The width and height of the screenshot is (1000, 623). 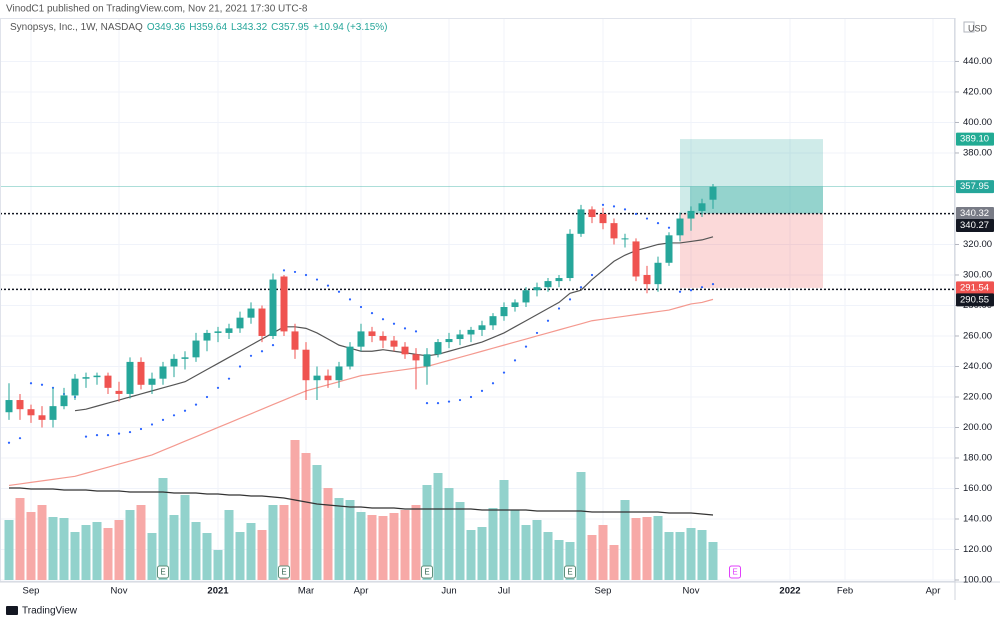 I want to click on y-tick-label: 160.00, so click(x=977, y=488).